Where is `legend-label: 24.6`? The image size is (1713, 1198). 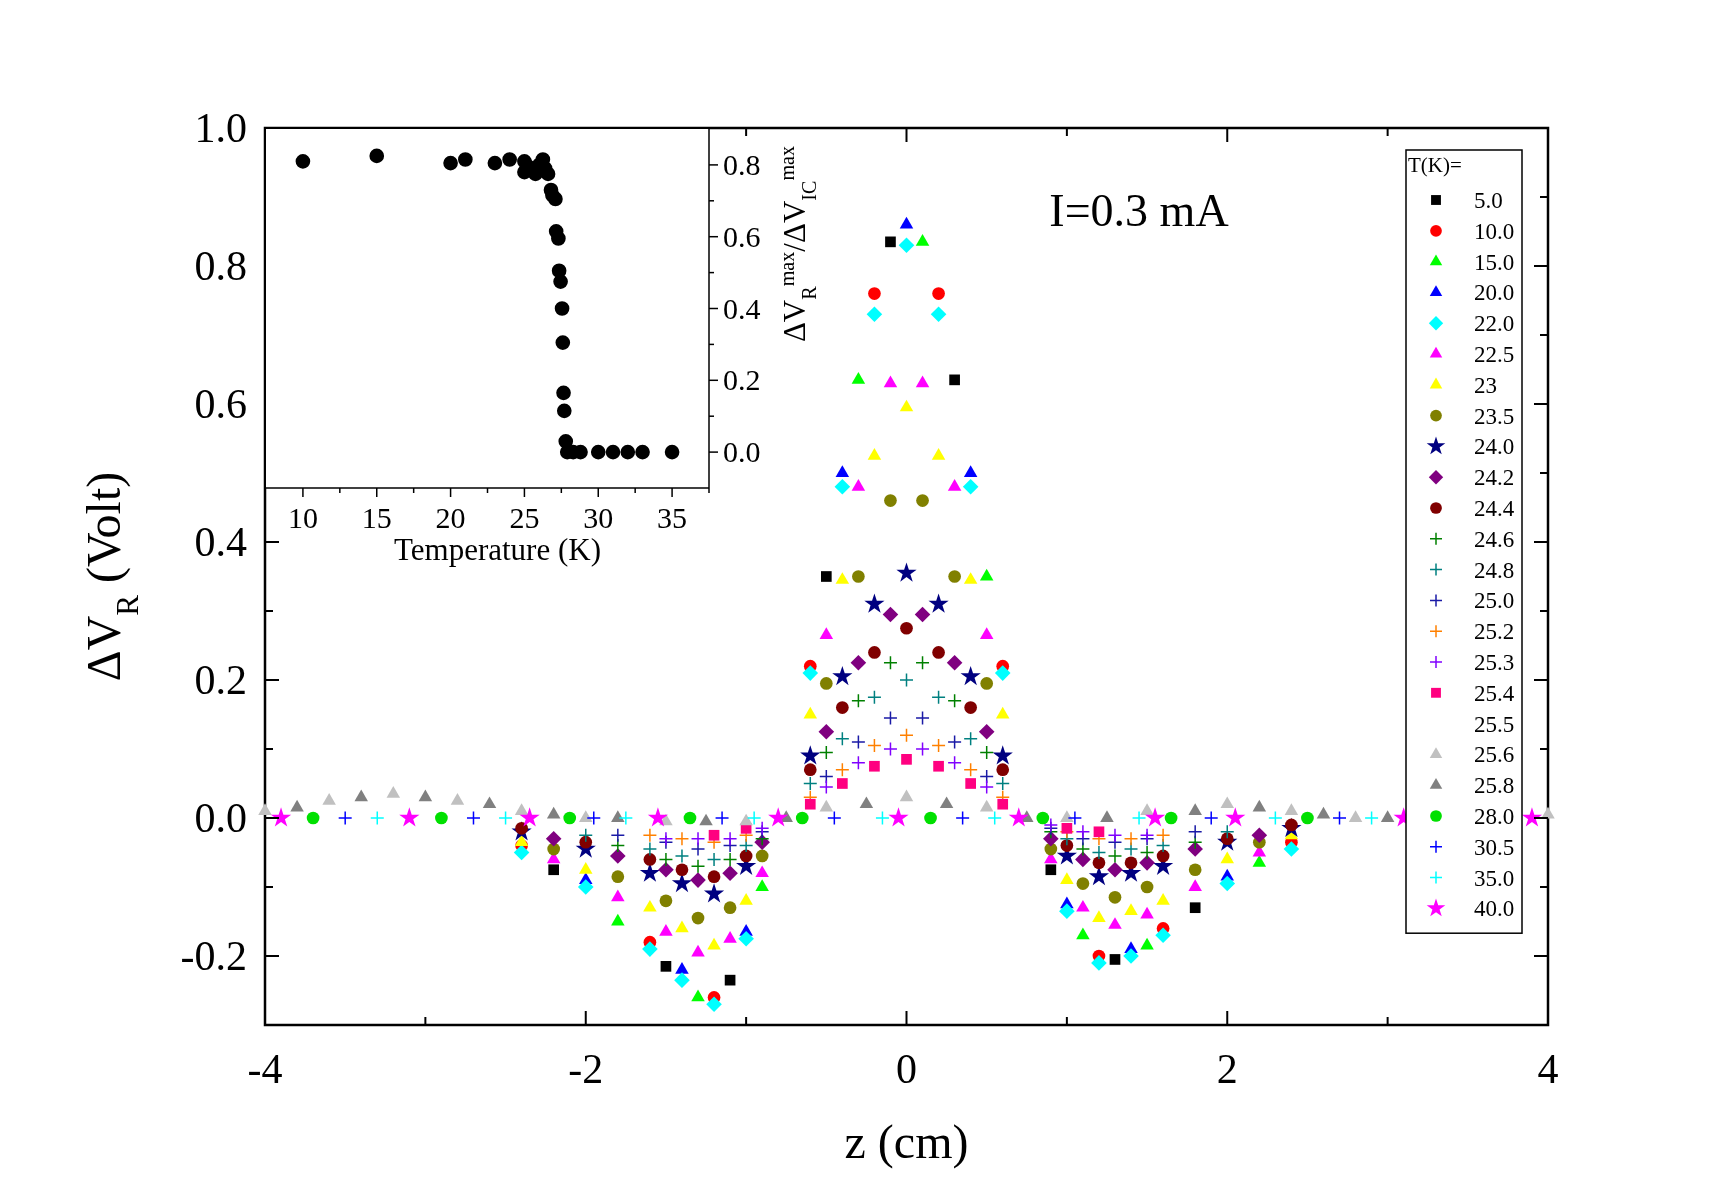 legend-label: 24.6 is located at coordinates (1494, 539).